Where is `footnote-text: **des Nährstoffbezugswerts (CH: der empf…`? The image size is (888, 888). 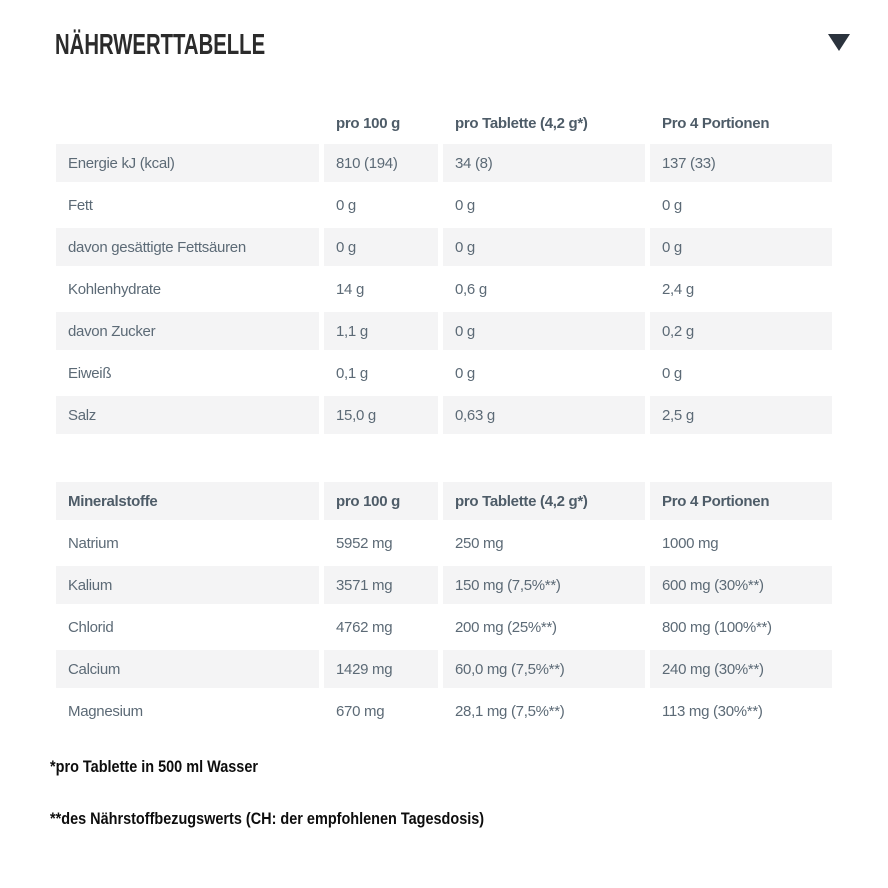
footnote-text: **des Nährstoffbezugswerts (CH: der empf… is located at coordinates (267, 818).